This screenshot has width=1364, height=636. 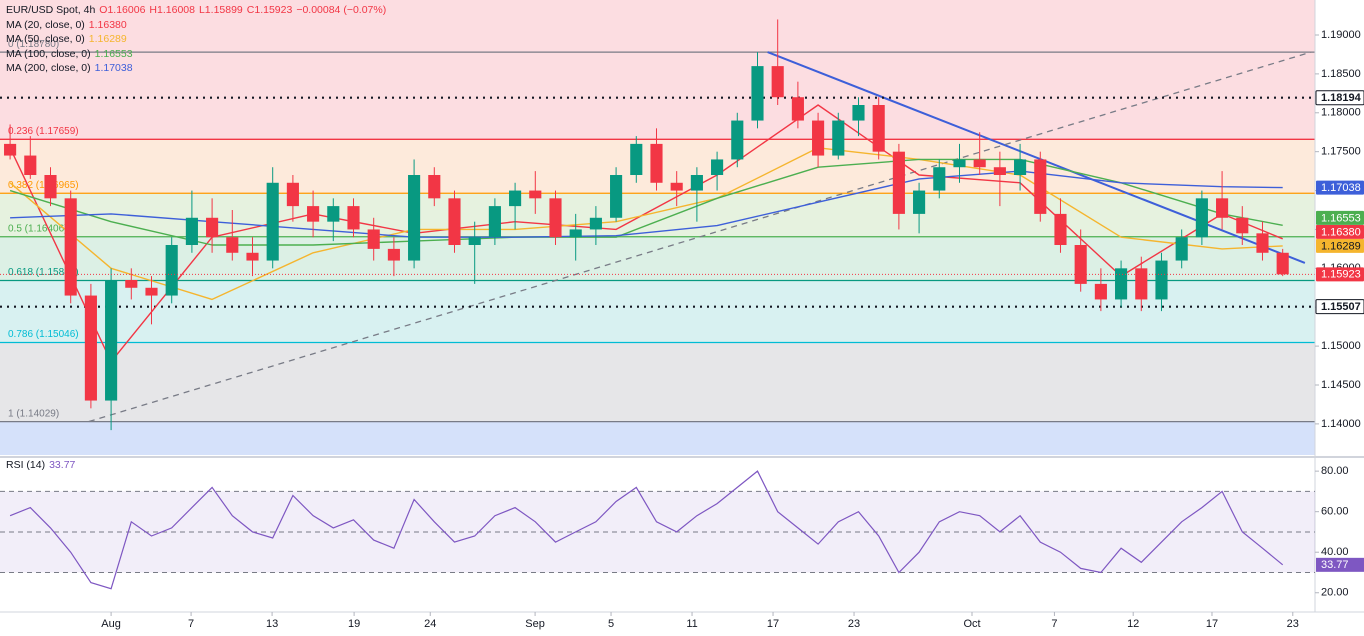 I want to click on y-tick-label: 1.19000, so click(x=1341, y=35).